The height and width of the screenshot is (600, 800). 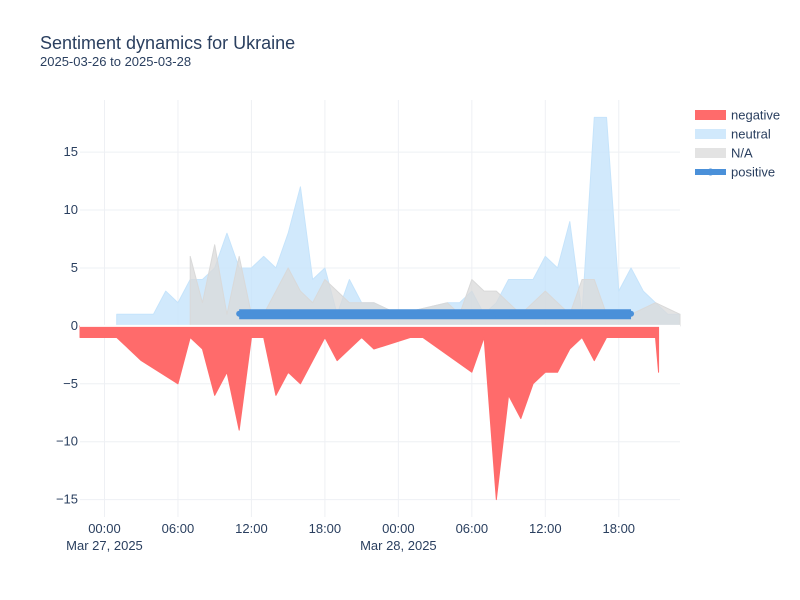 What do you see at coordinates (116, 61) in the screenshot?
I see `chart-subtitle: 2025-03-26 to 2025-03-28` at bounding box center [116, 61].